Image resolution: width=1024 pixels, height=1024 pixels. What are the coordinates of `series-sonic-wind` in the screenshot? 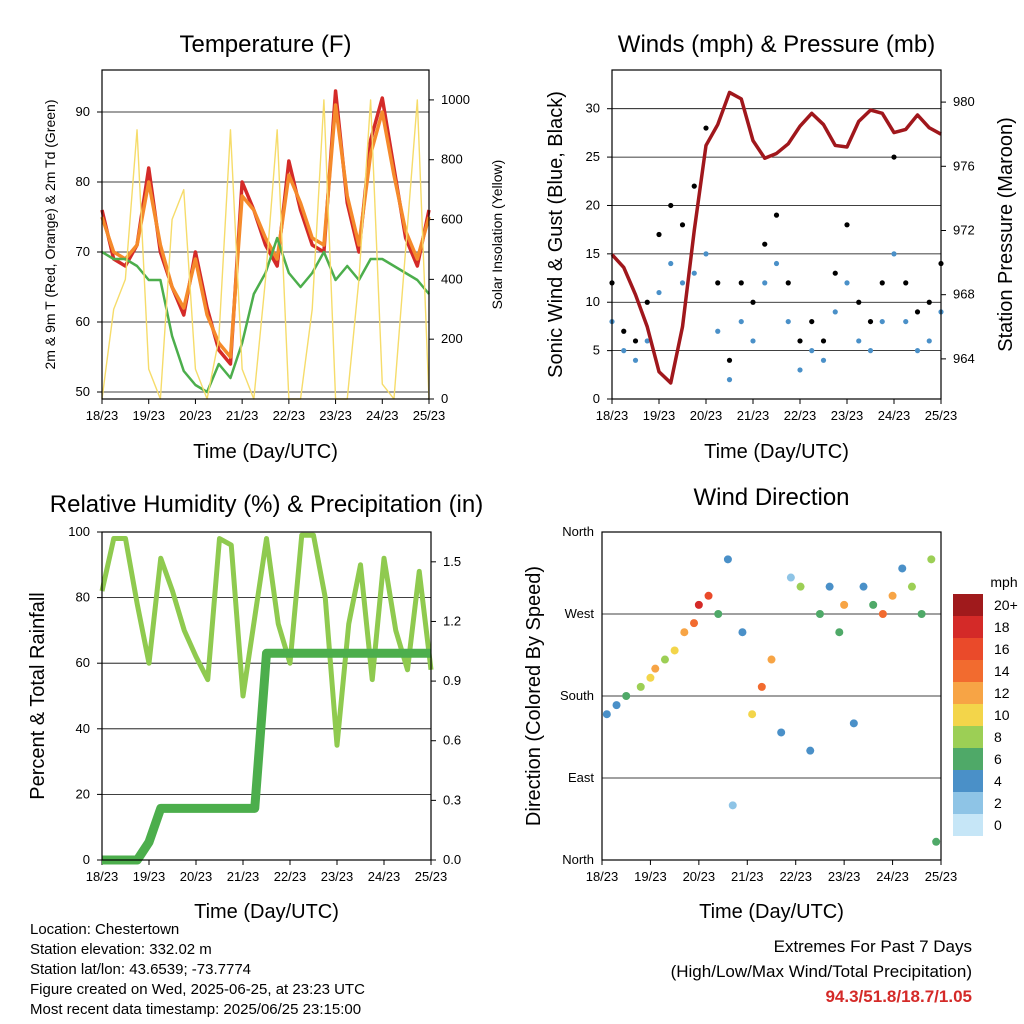 It's located at (776, 317).